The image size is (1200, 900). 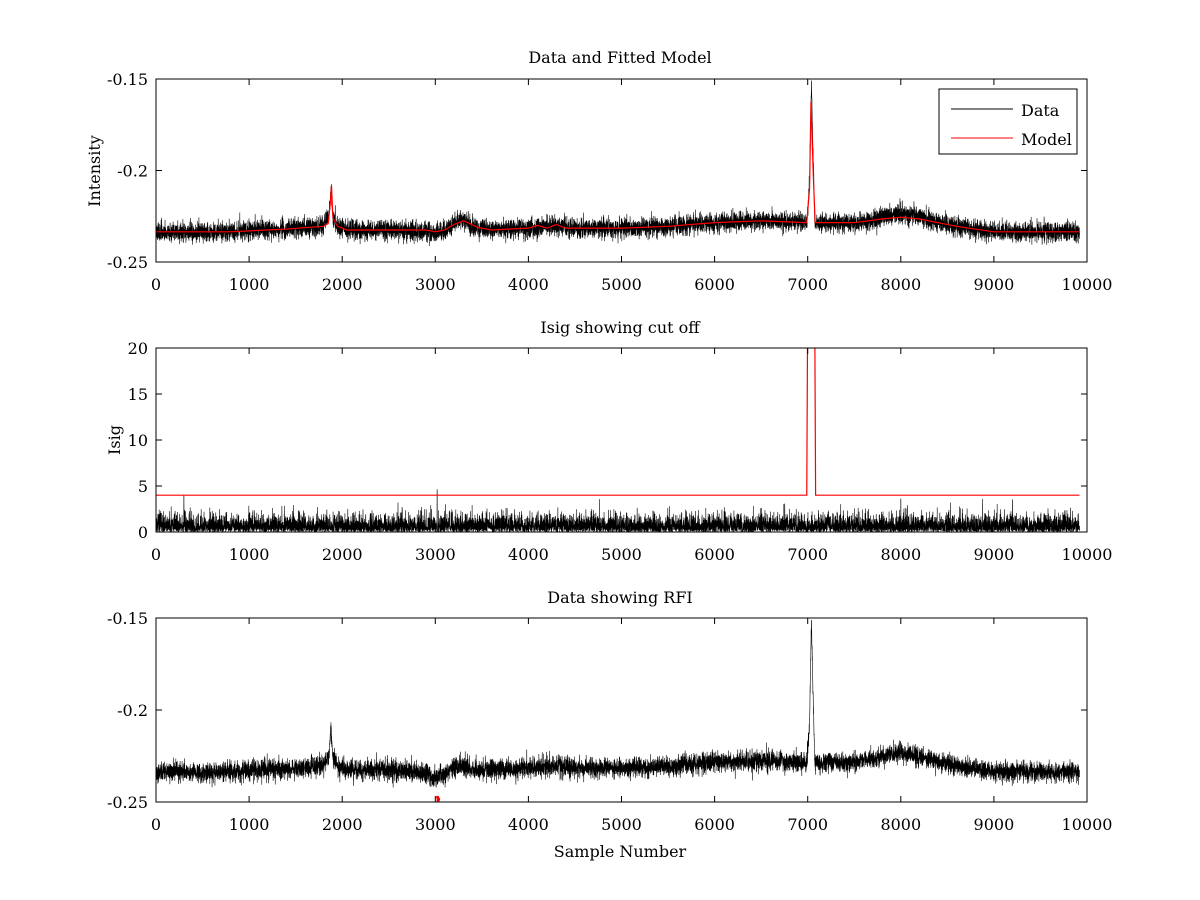 What do you see at coordinates (438, 799) in the screenshot?
I see `series-rfi-point` at bounding box center [438, 799].